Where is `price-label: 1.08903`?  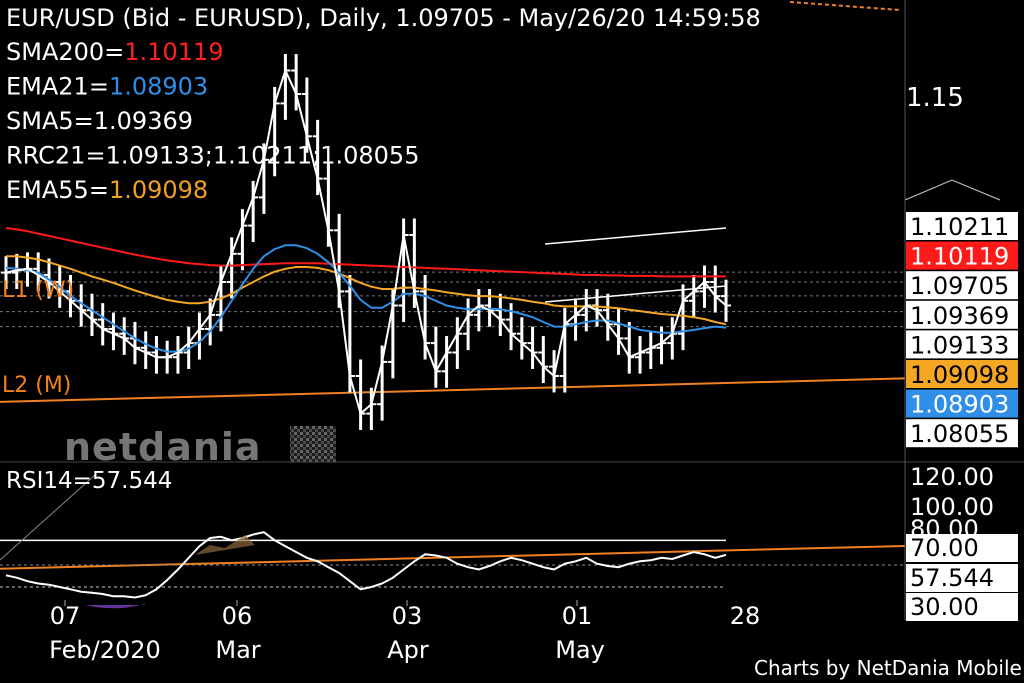
price-label: 1.08903 is located at coordinates (959, 405).